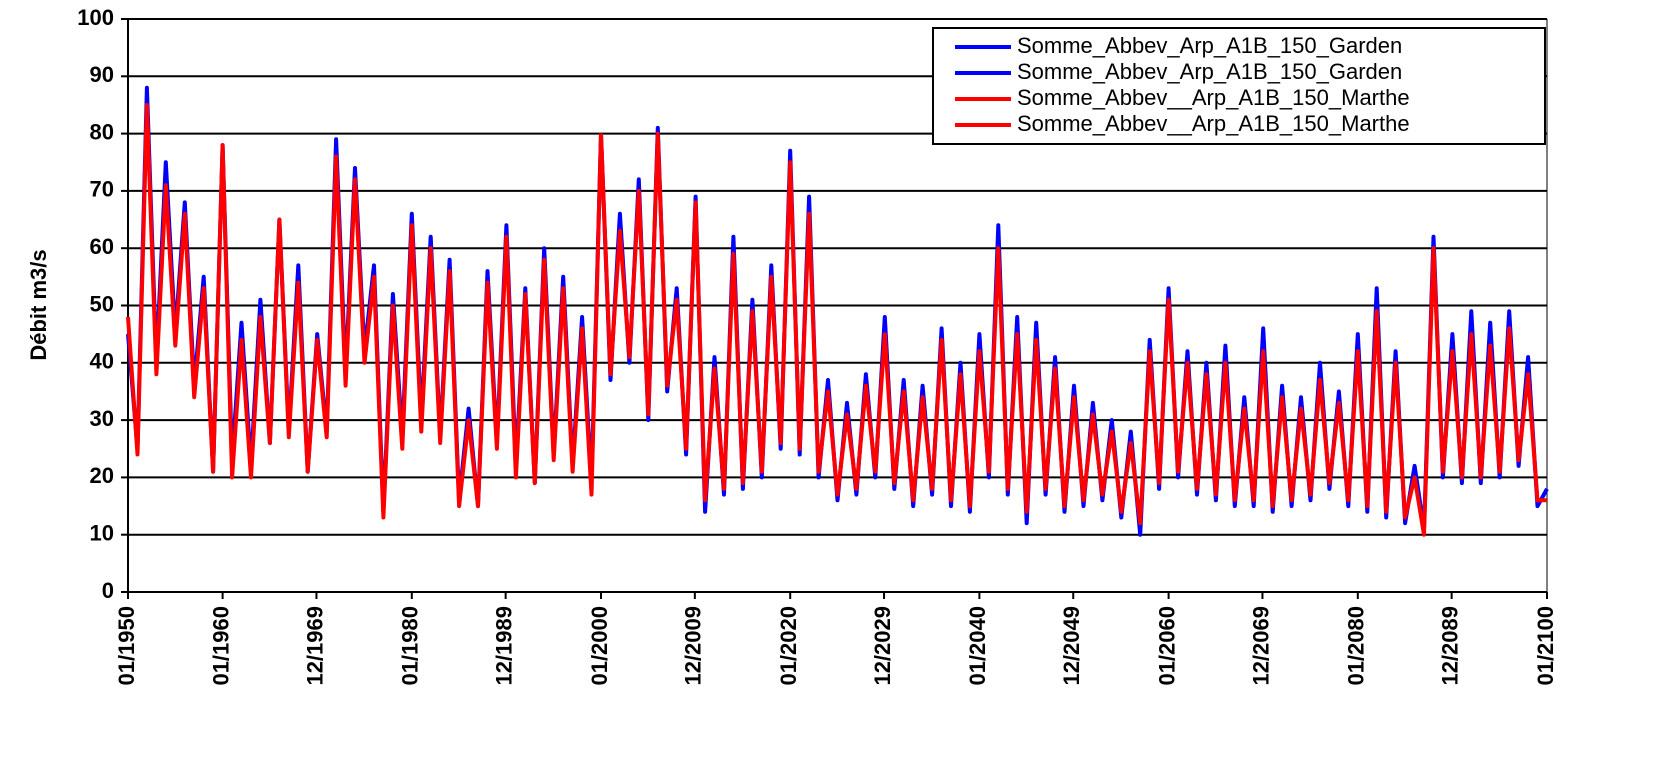 The width and height of the screenshot is (1671, 770). Describe the element at coordinates (882, 646) in the screenshot. I see `x-tick-label: 12/2029` at that location.